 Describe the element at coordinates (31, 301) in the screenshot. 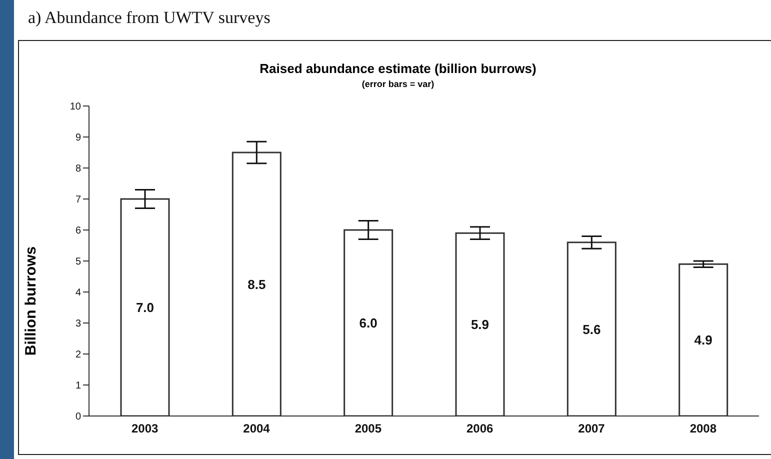

I see `y-axis-title: Billion burrows` at that location.